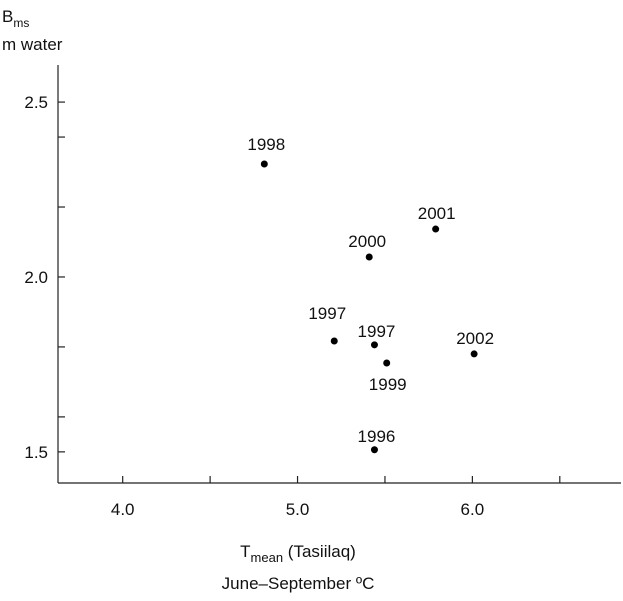 The width and height of the screenshot is (623, 601). I want to click on y-tick-label: 2.0, so click(36, 277).